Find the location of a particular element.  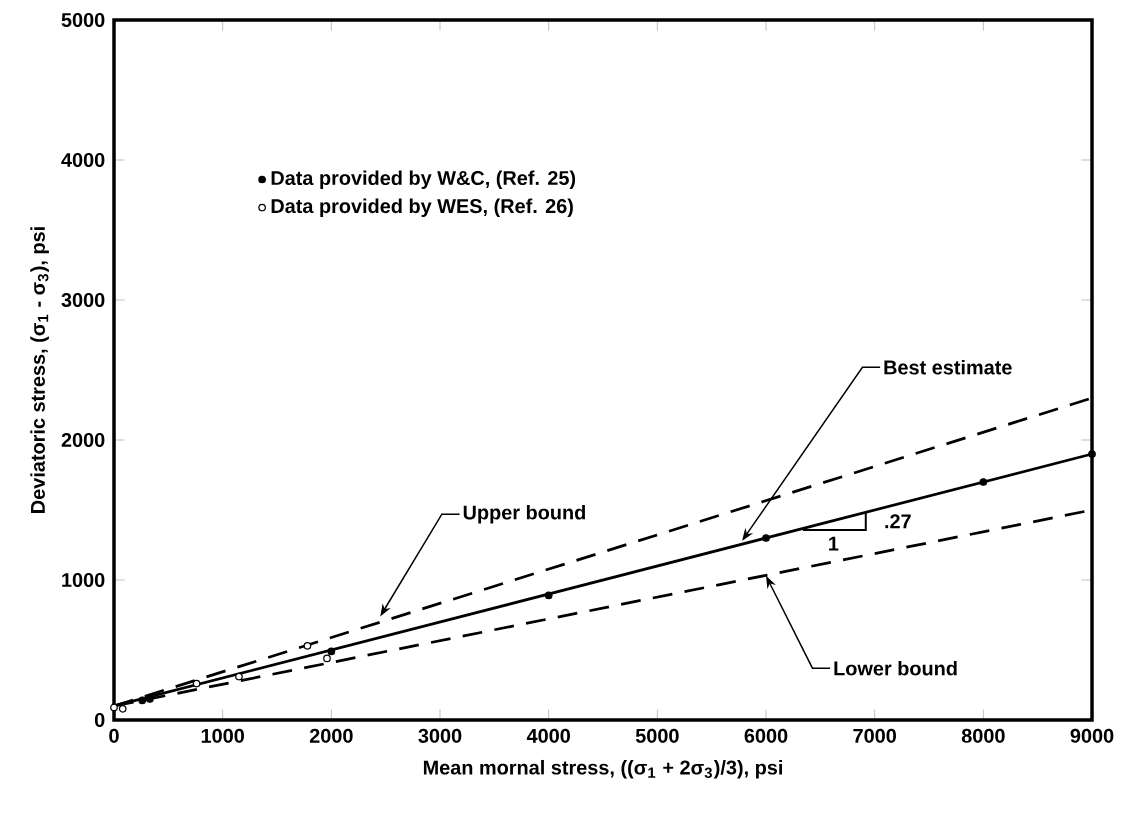

x-axis-title: Mean mornal stress, ((σ$_{1}$ + 2σ$_{3}$)/3), psi is located at coordinates (603, 769).